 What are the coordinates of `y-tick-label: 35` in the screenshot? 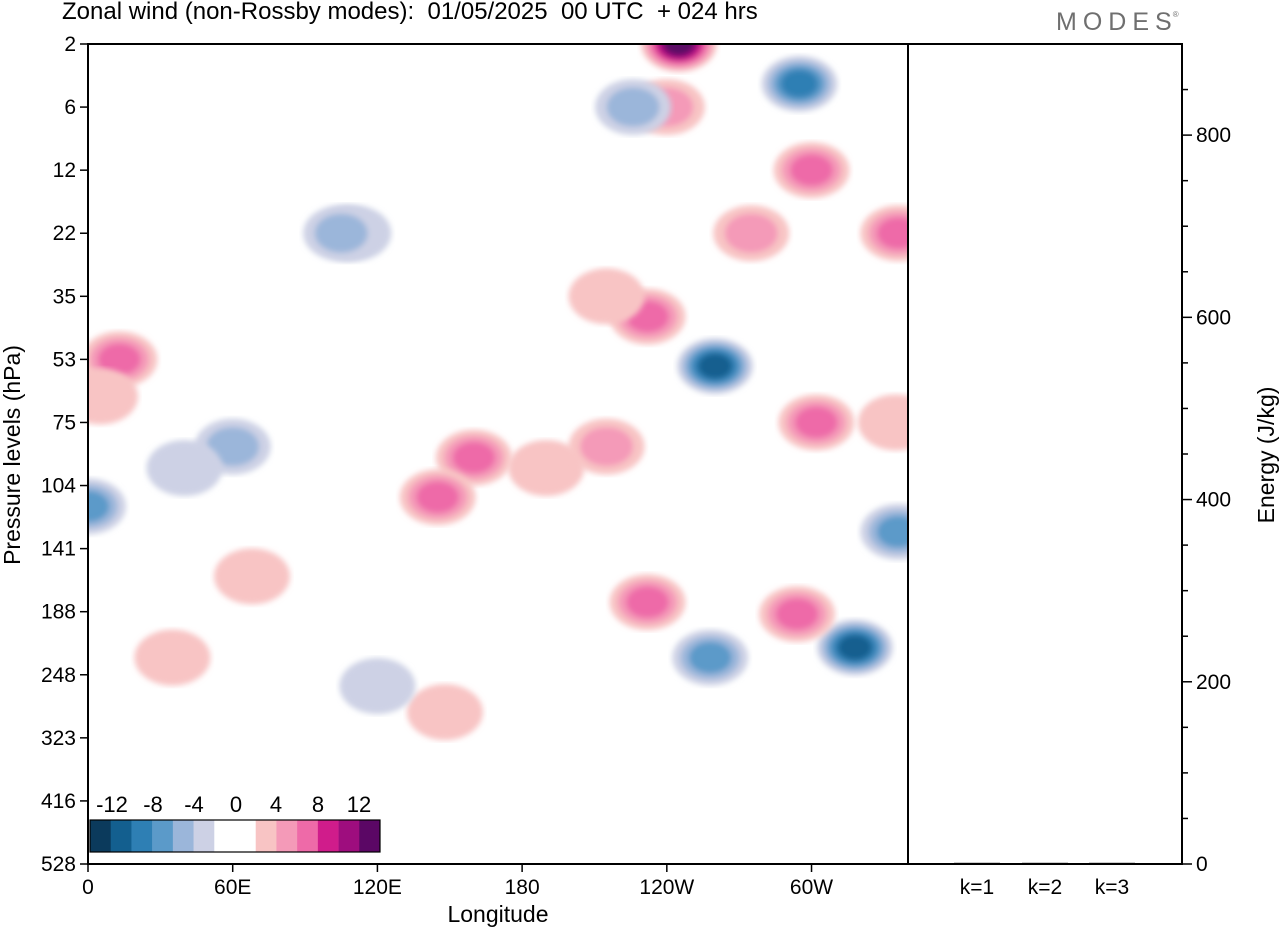 It's located at (64, 296).